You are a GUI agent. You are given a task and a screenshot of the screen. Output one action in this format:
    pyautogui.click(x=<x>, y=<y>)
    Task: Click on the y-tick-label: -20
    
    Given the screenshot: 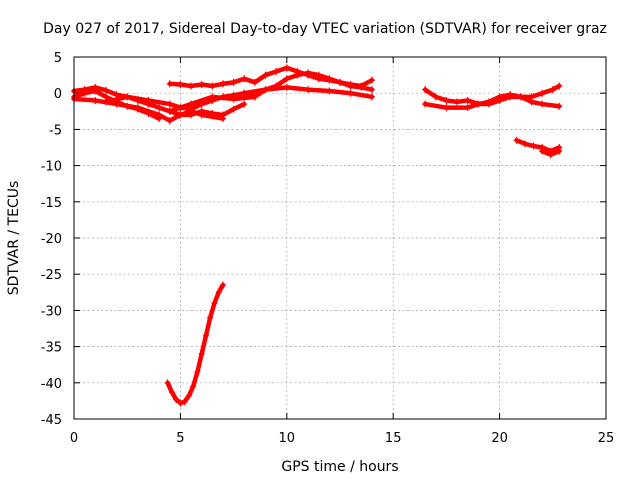 What is the action you would take?
    pyautogui.click(x=51, y=239)
    